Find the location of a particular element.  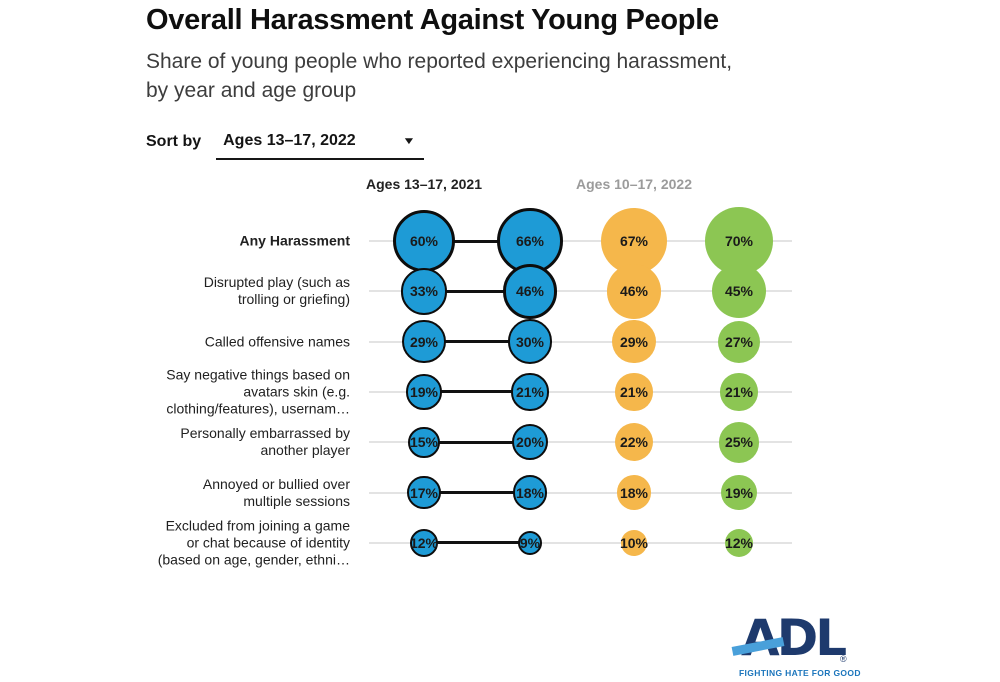

bubble: 33% is located at coordinates (424, 291).